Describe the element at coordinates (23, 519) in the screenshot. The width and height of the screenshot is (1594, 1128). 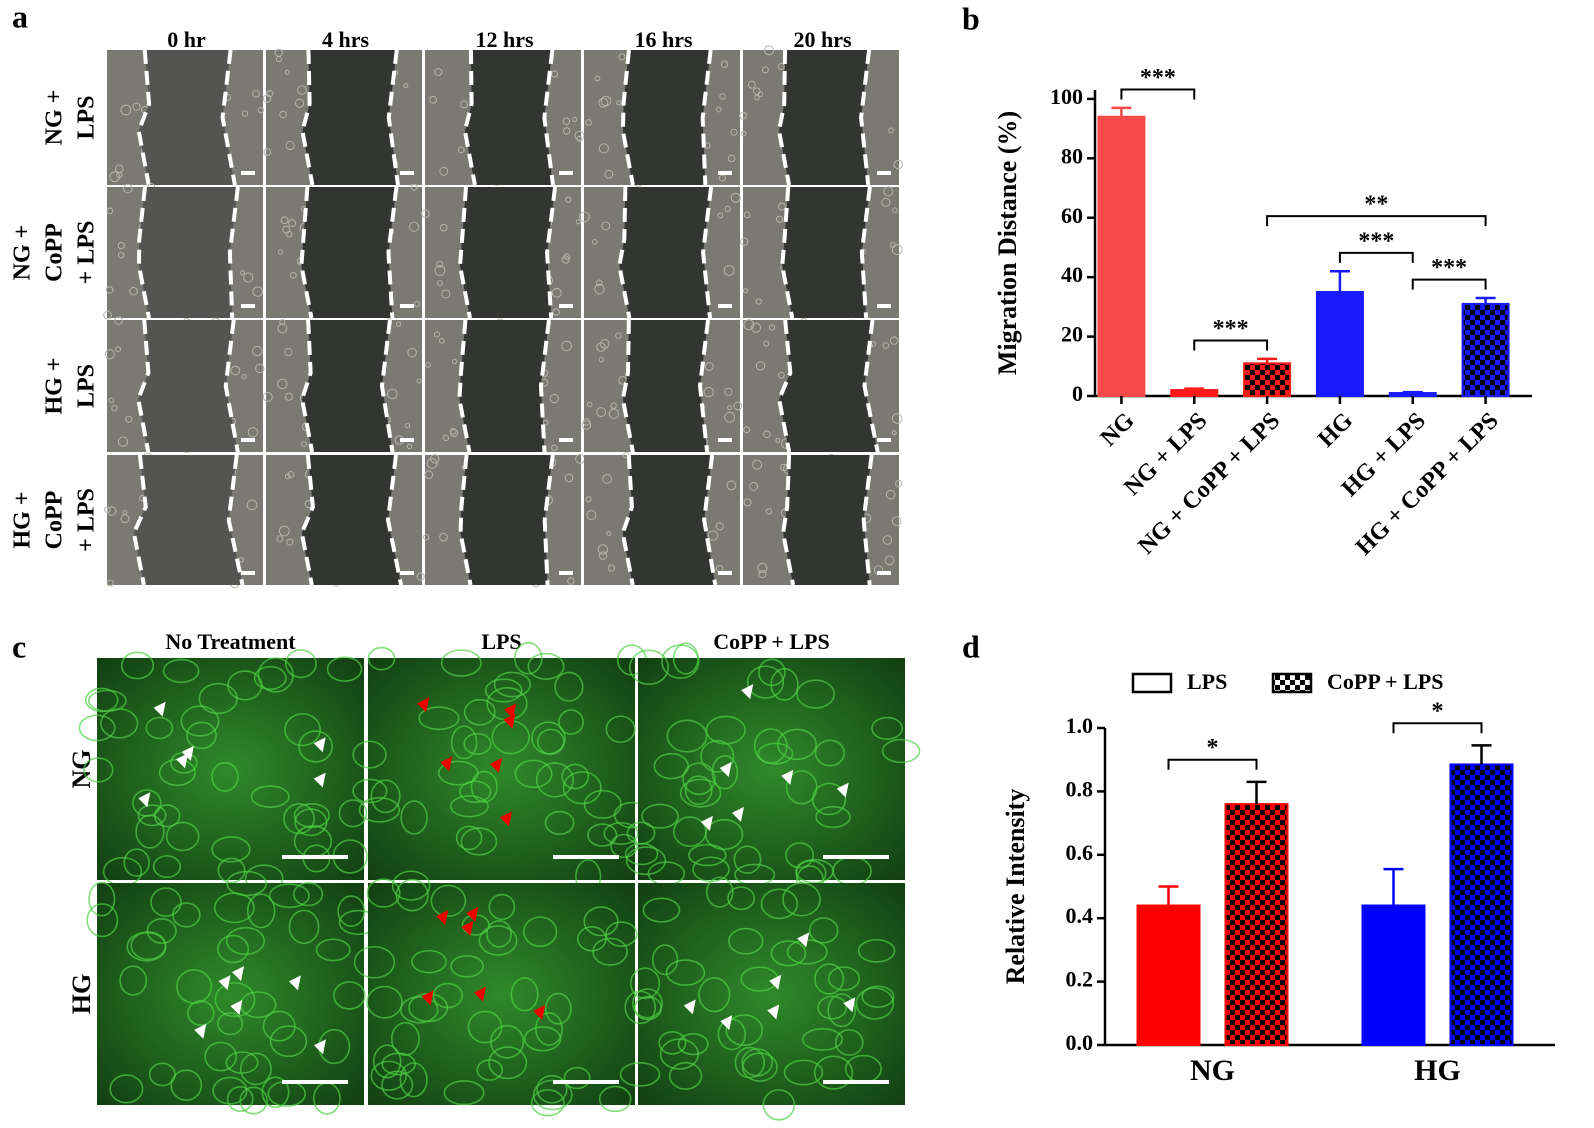
I see `row-label: HG +` at that location.